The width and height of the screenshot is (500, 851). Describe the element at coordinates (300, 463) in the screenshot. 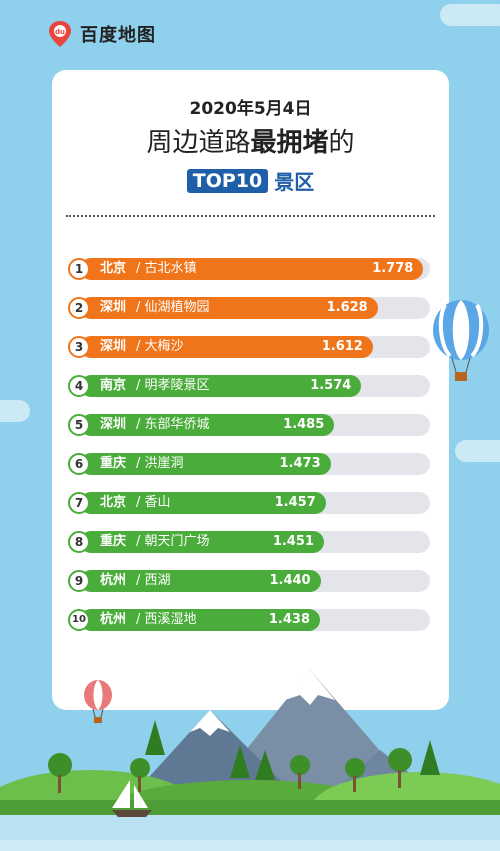

I see `value-label: 1.473` at that location.